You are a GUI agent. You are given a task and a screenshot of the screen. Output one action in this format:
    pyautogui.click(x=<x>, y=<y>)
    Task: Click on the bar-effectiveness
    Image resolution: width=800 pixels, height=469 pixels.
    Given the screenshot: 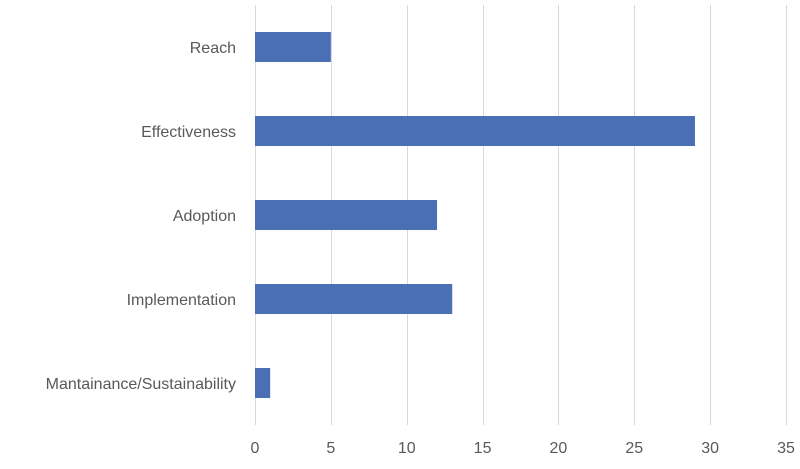 What is the action you would take?
    pyautogui.click(x=475, y=131)
    